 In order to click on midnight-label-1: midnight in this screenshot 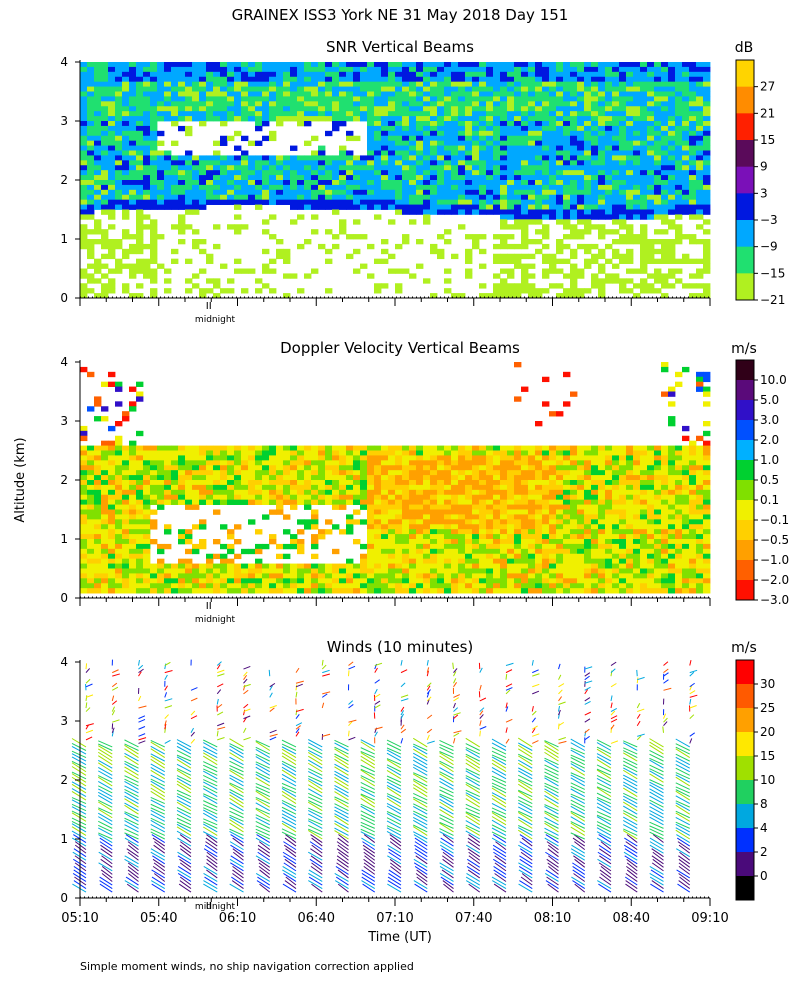, I will do `click(215, 320)`.